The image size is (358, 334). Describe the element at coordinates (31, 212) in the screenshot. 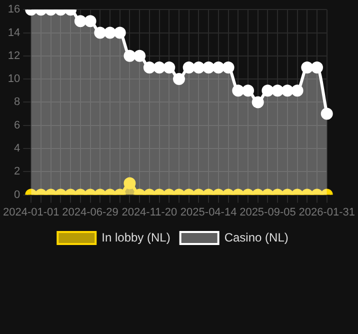

I see `x-tick-label: 2024-01-01` at that location.